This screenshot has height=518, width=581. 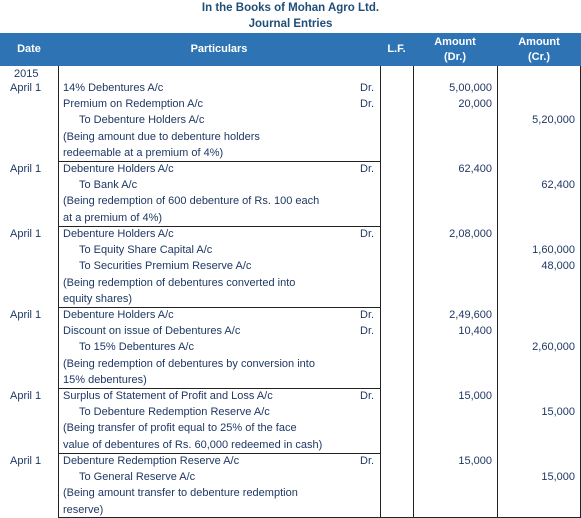 I want to click on account-line: Discount on issue of Debentures A/c, so click(x=152, y=331).